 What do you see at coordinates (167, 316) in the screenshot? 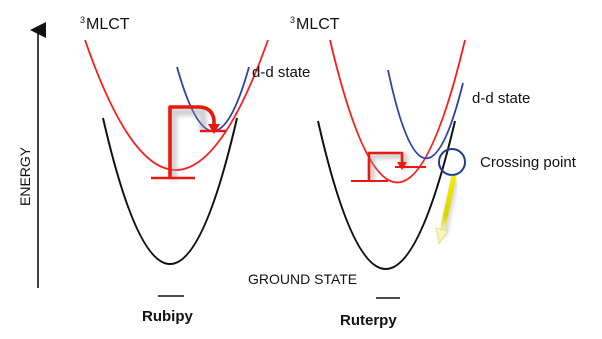
I see `rubipy-label: Rubipy` at bounding box center [167, 316].